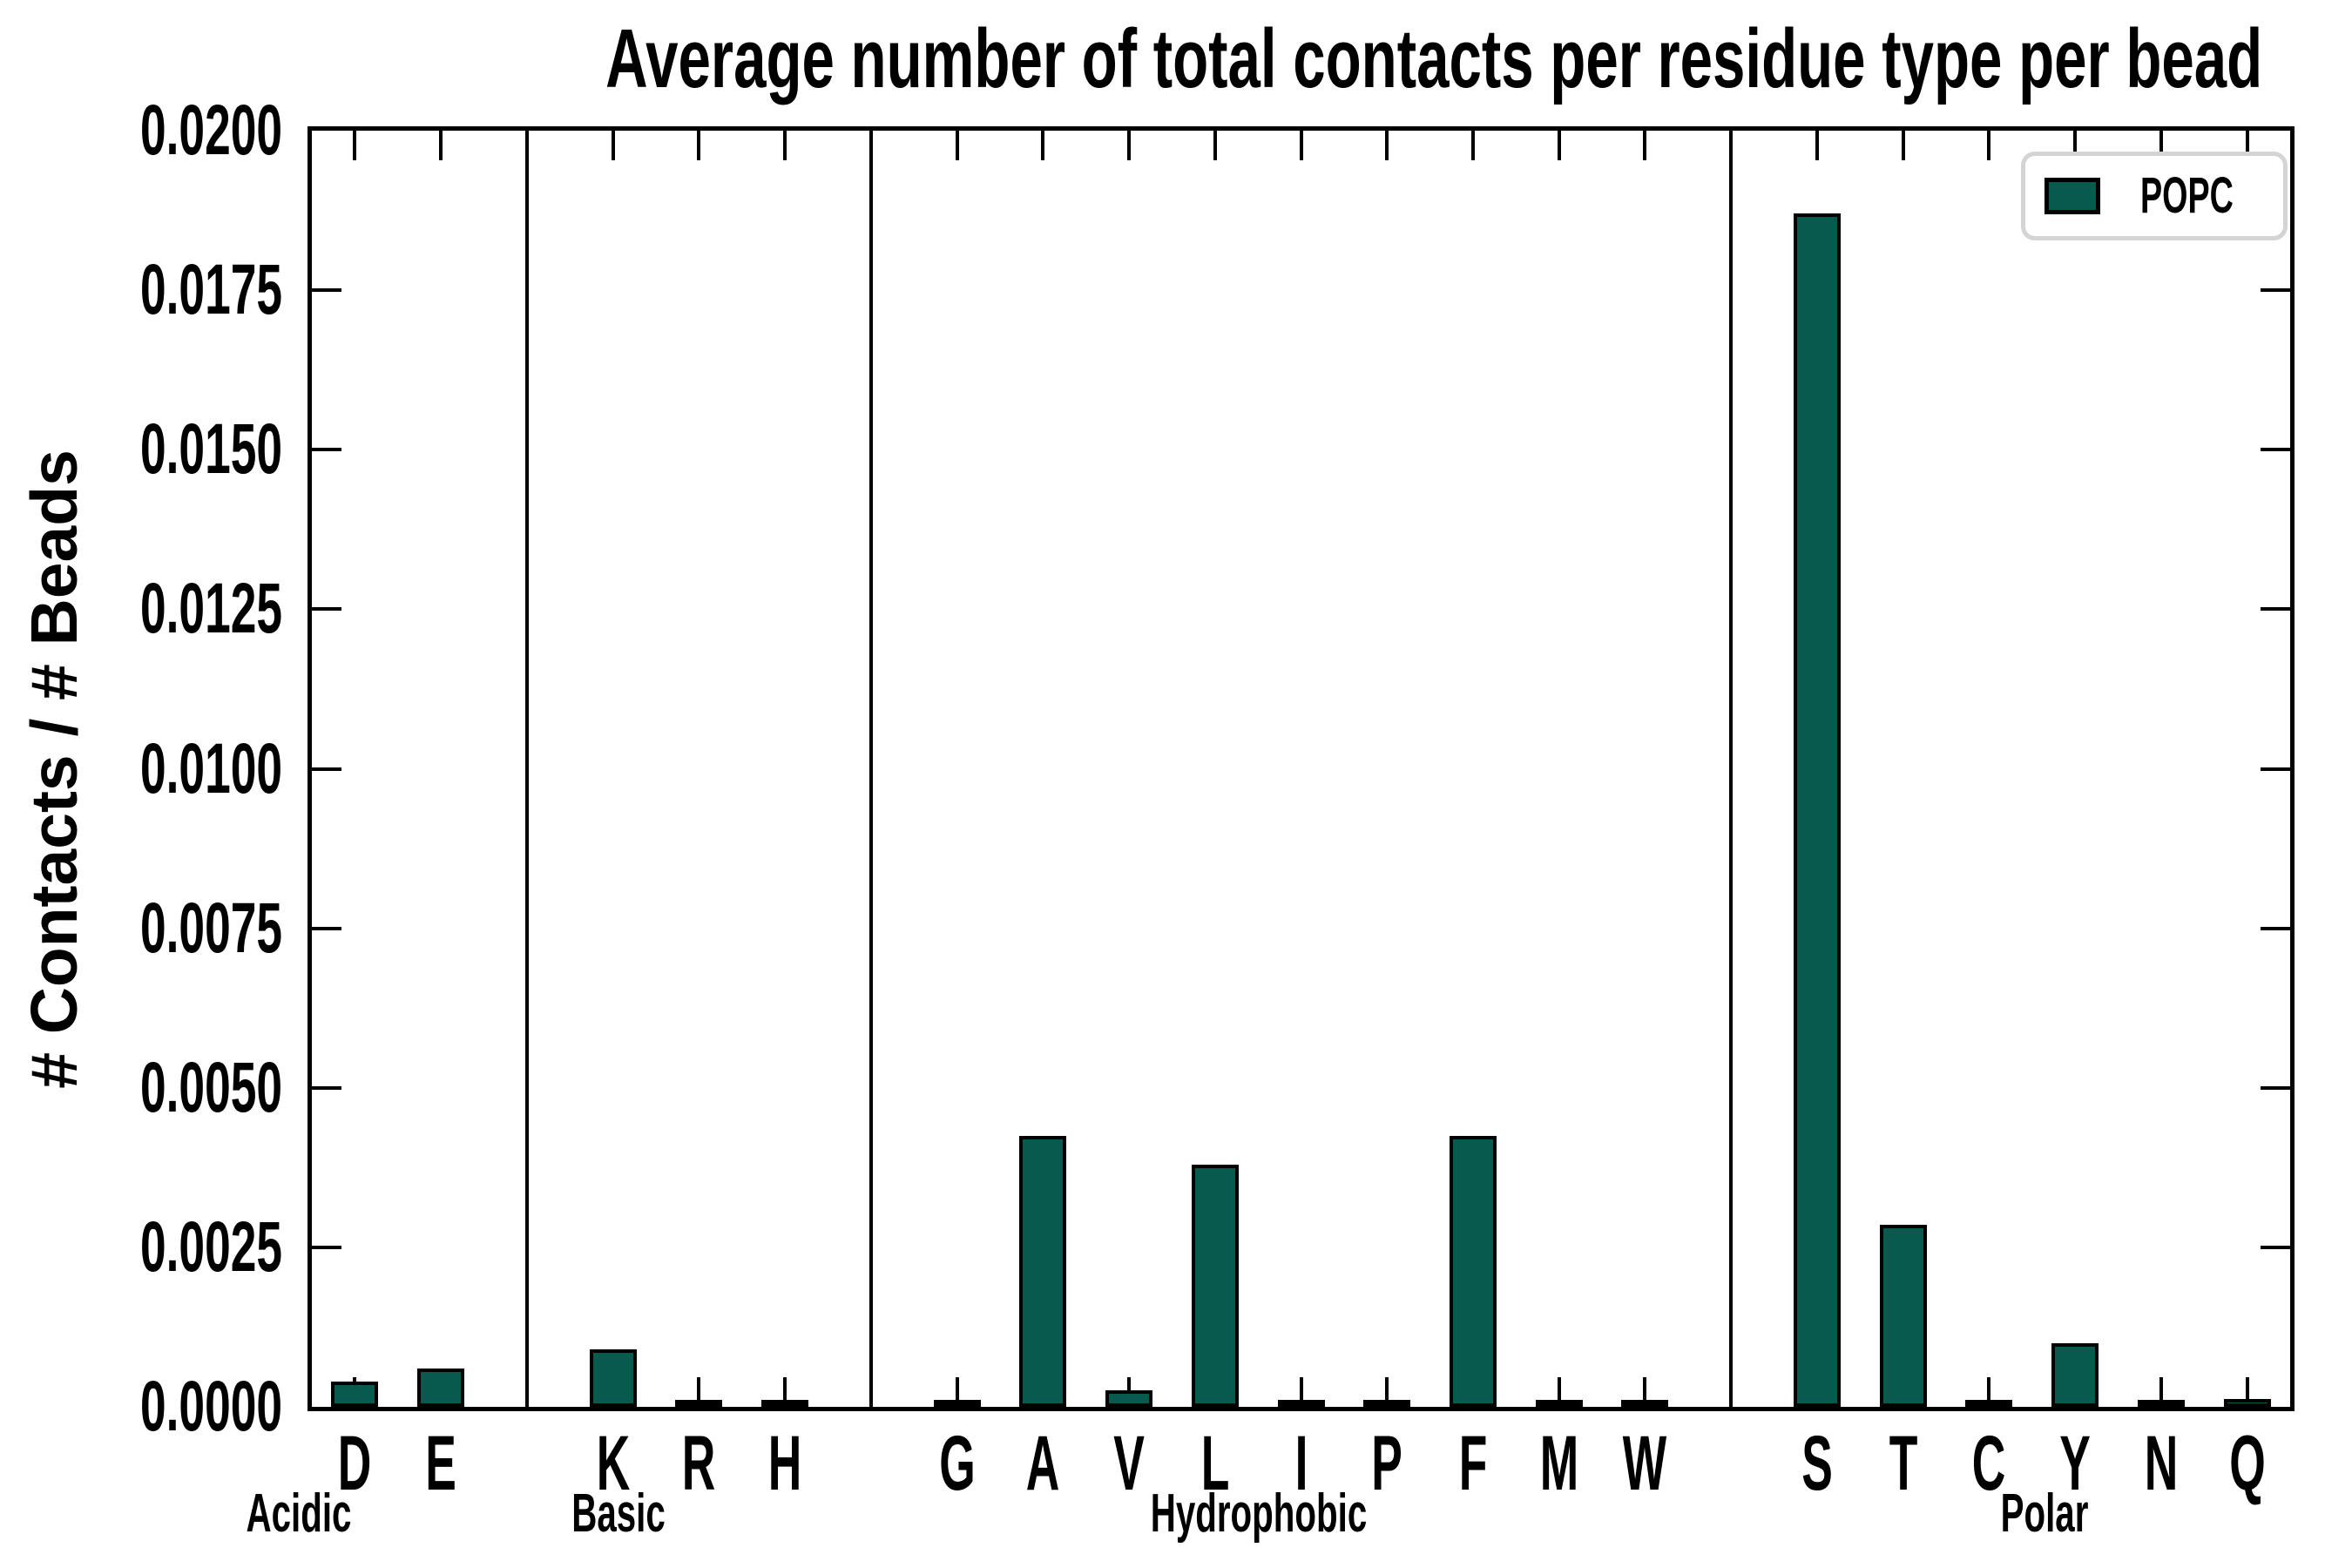  Describe the element at coordinates (1043, 1271) in the screenshot. I see `bar-A` at that location.